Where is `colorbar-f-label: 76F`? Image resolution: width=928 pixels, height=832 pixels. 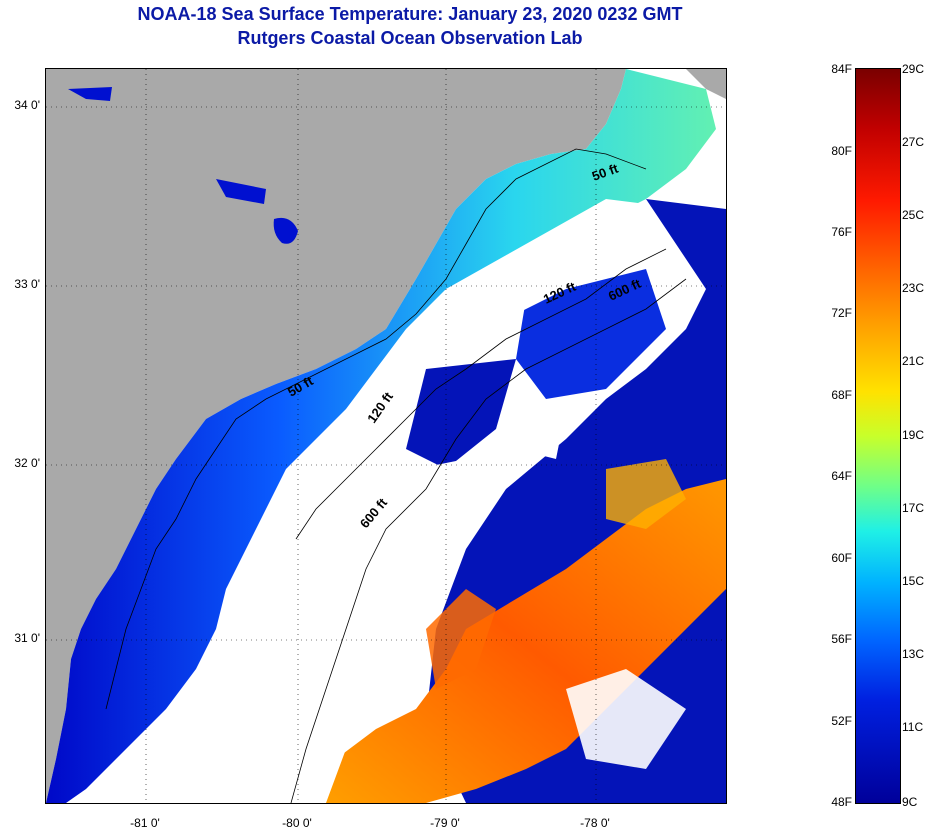
colorbar-f-label: 76F is located at coordinates (841, 232).